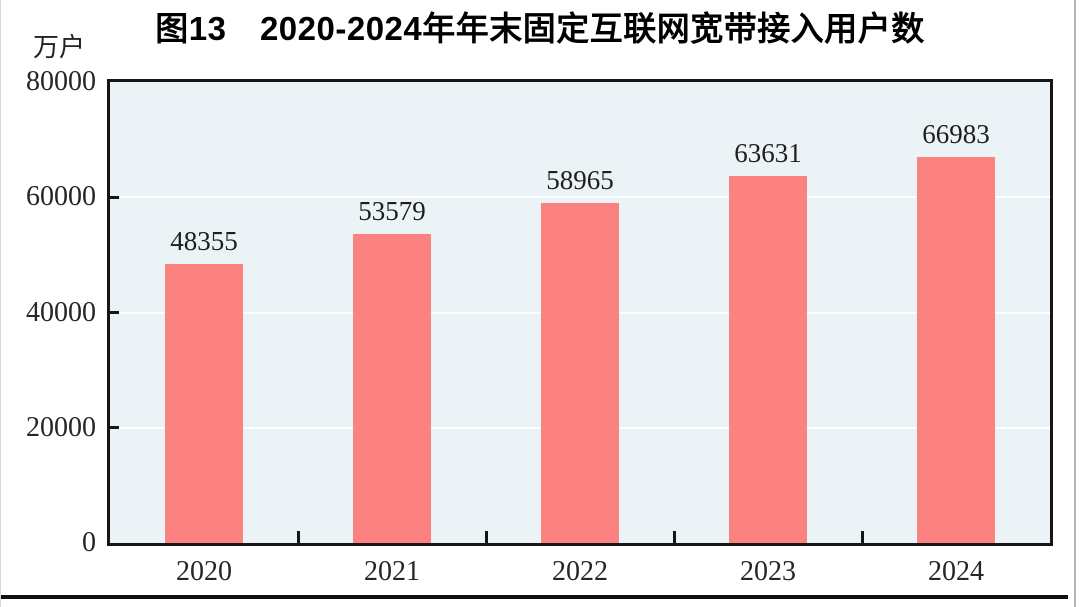 This screenshot has width=1080, height=607. Describe the element at coordinates (392, 211) in the screenshot. I see `bar-value-label: 53579` at that location.